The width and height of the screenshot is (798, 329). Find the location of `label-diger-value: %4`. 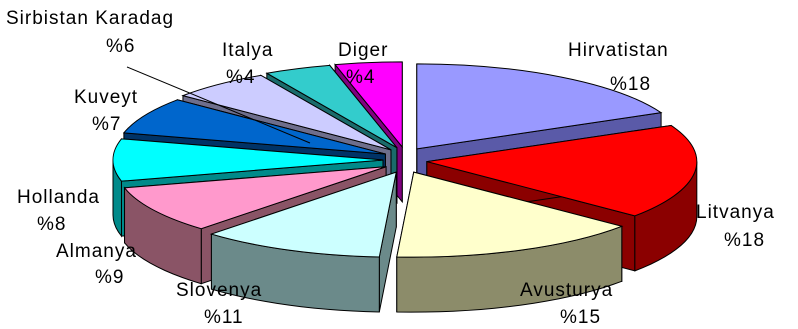

label-diger-value: %4 is located at coordinates (360, 77).